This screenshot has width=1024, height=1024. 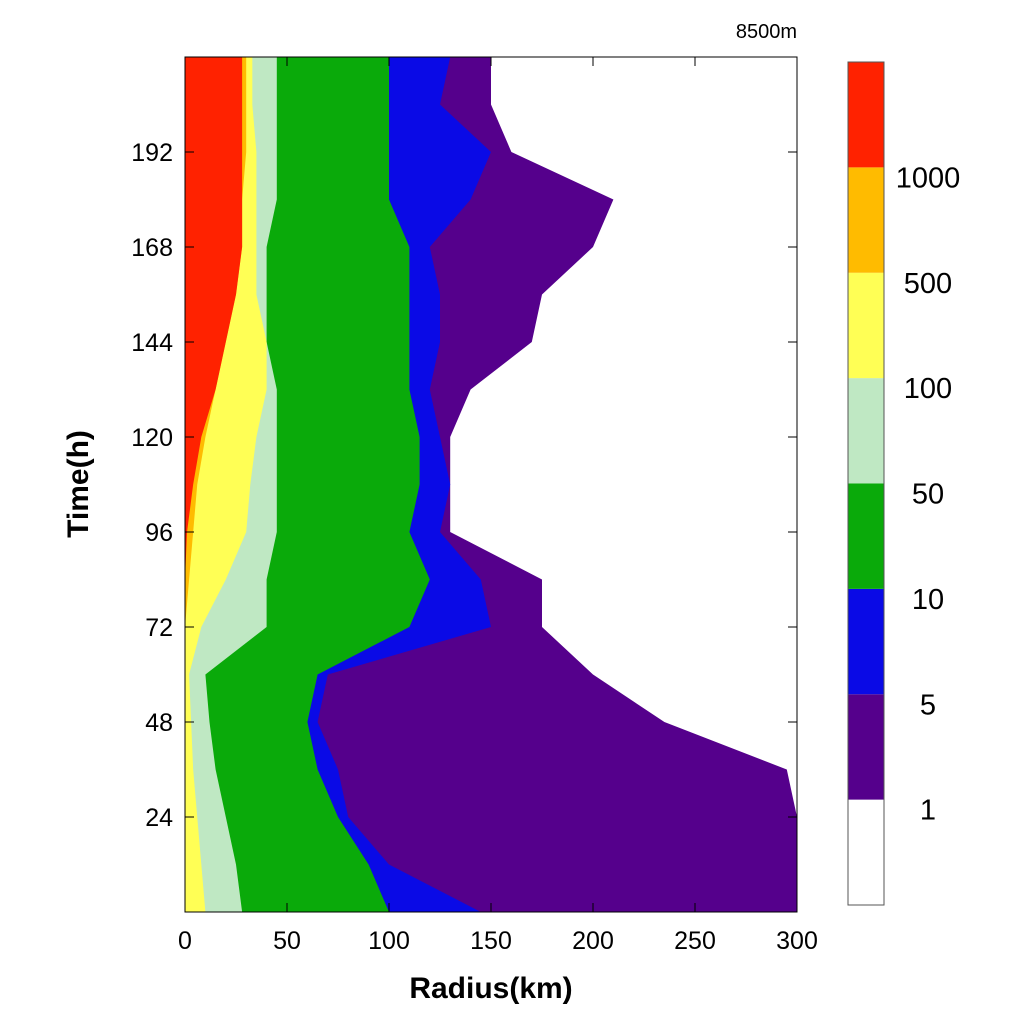 I want to click on colorbar-label: 1000, so click(x=928, y=178).